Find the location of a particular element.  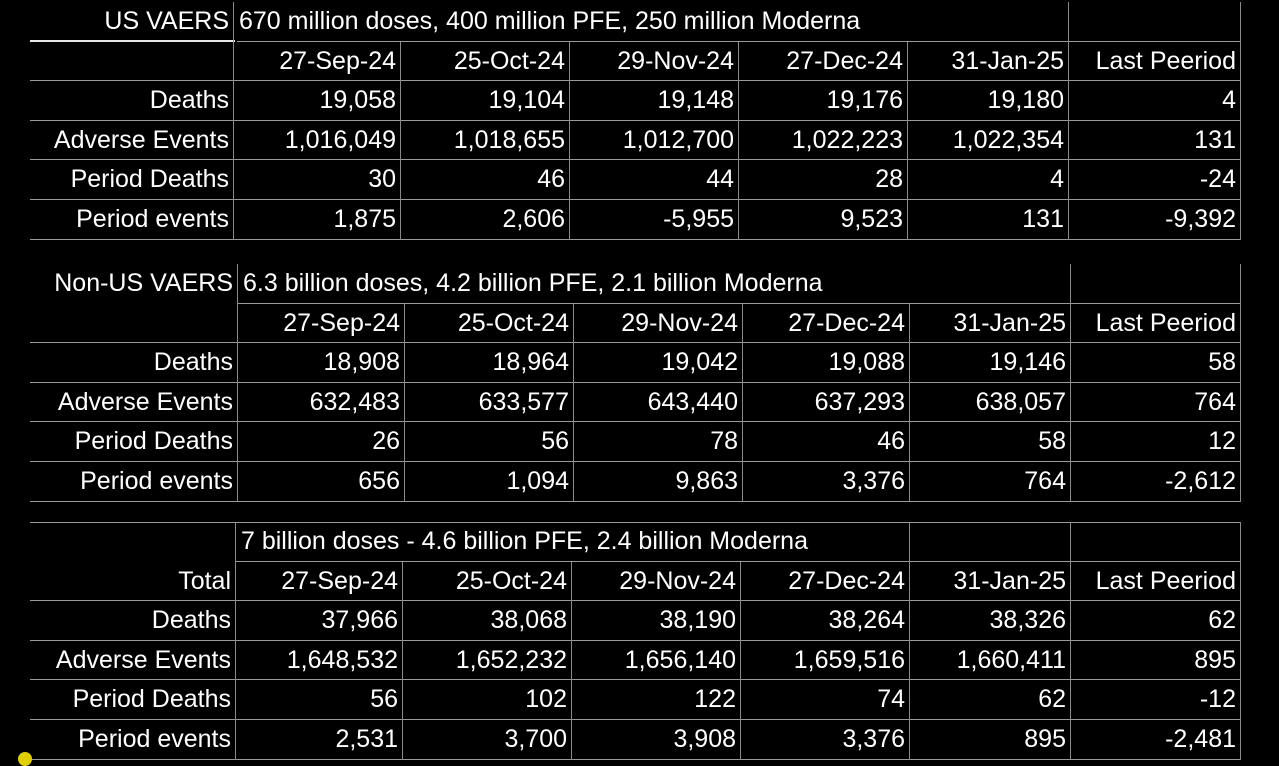

table-cell: 1,875 is located at coordinates (364, 219).